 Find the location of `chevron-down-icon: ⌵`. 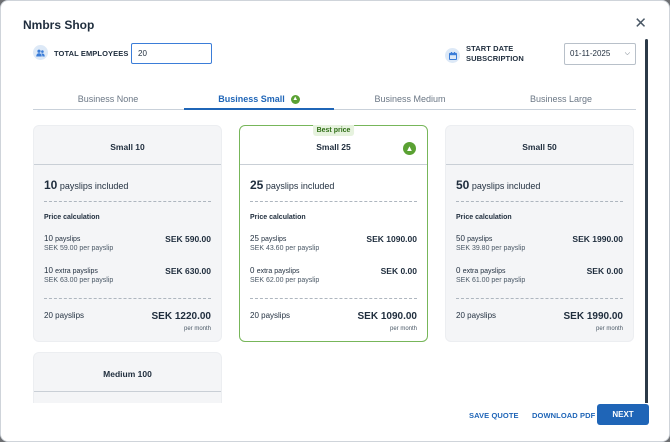

chevron-down-icon: ⌵ is located at coordinates (627, 53).